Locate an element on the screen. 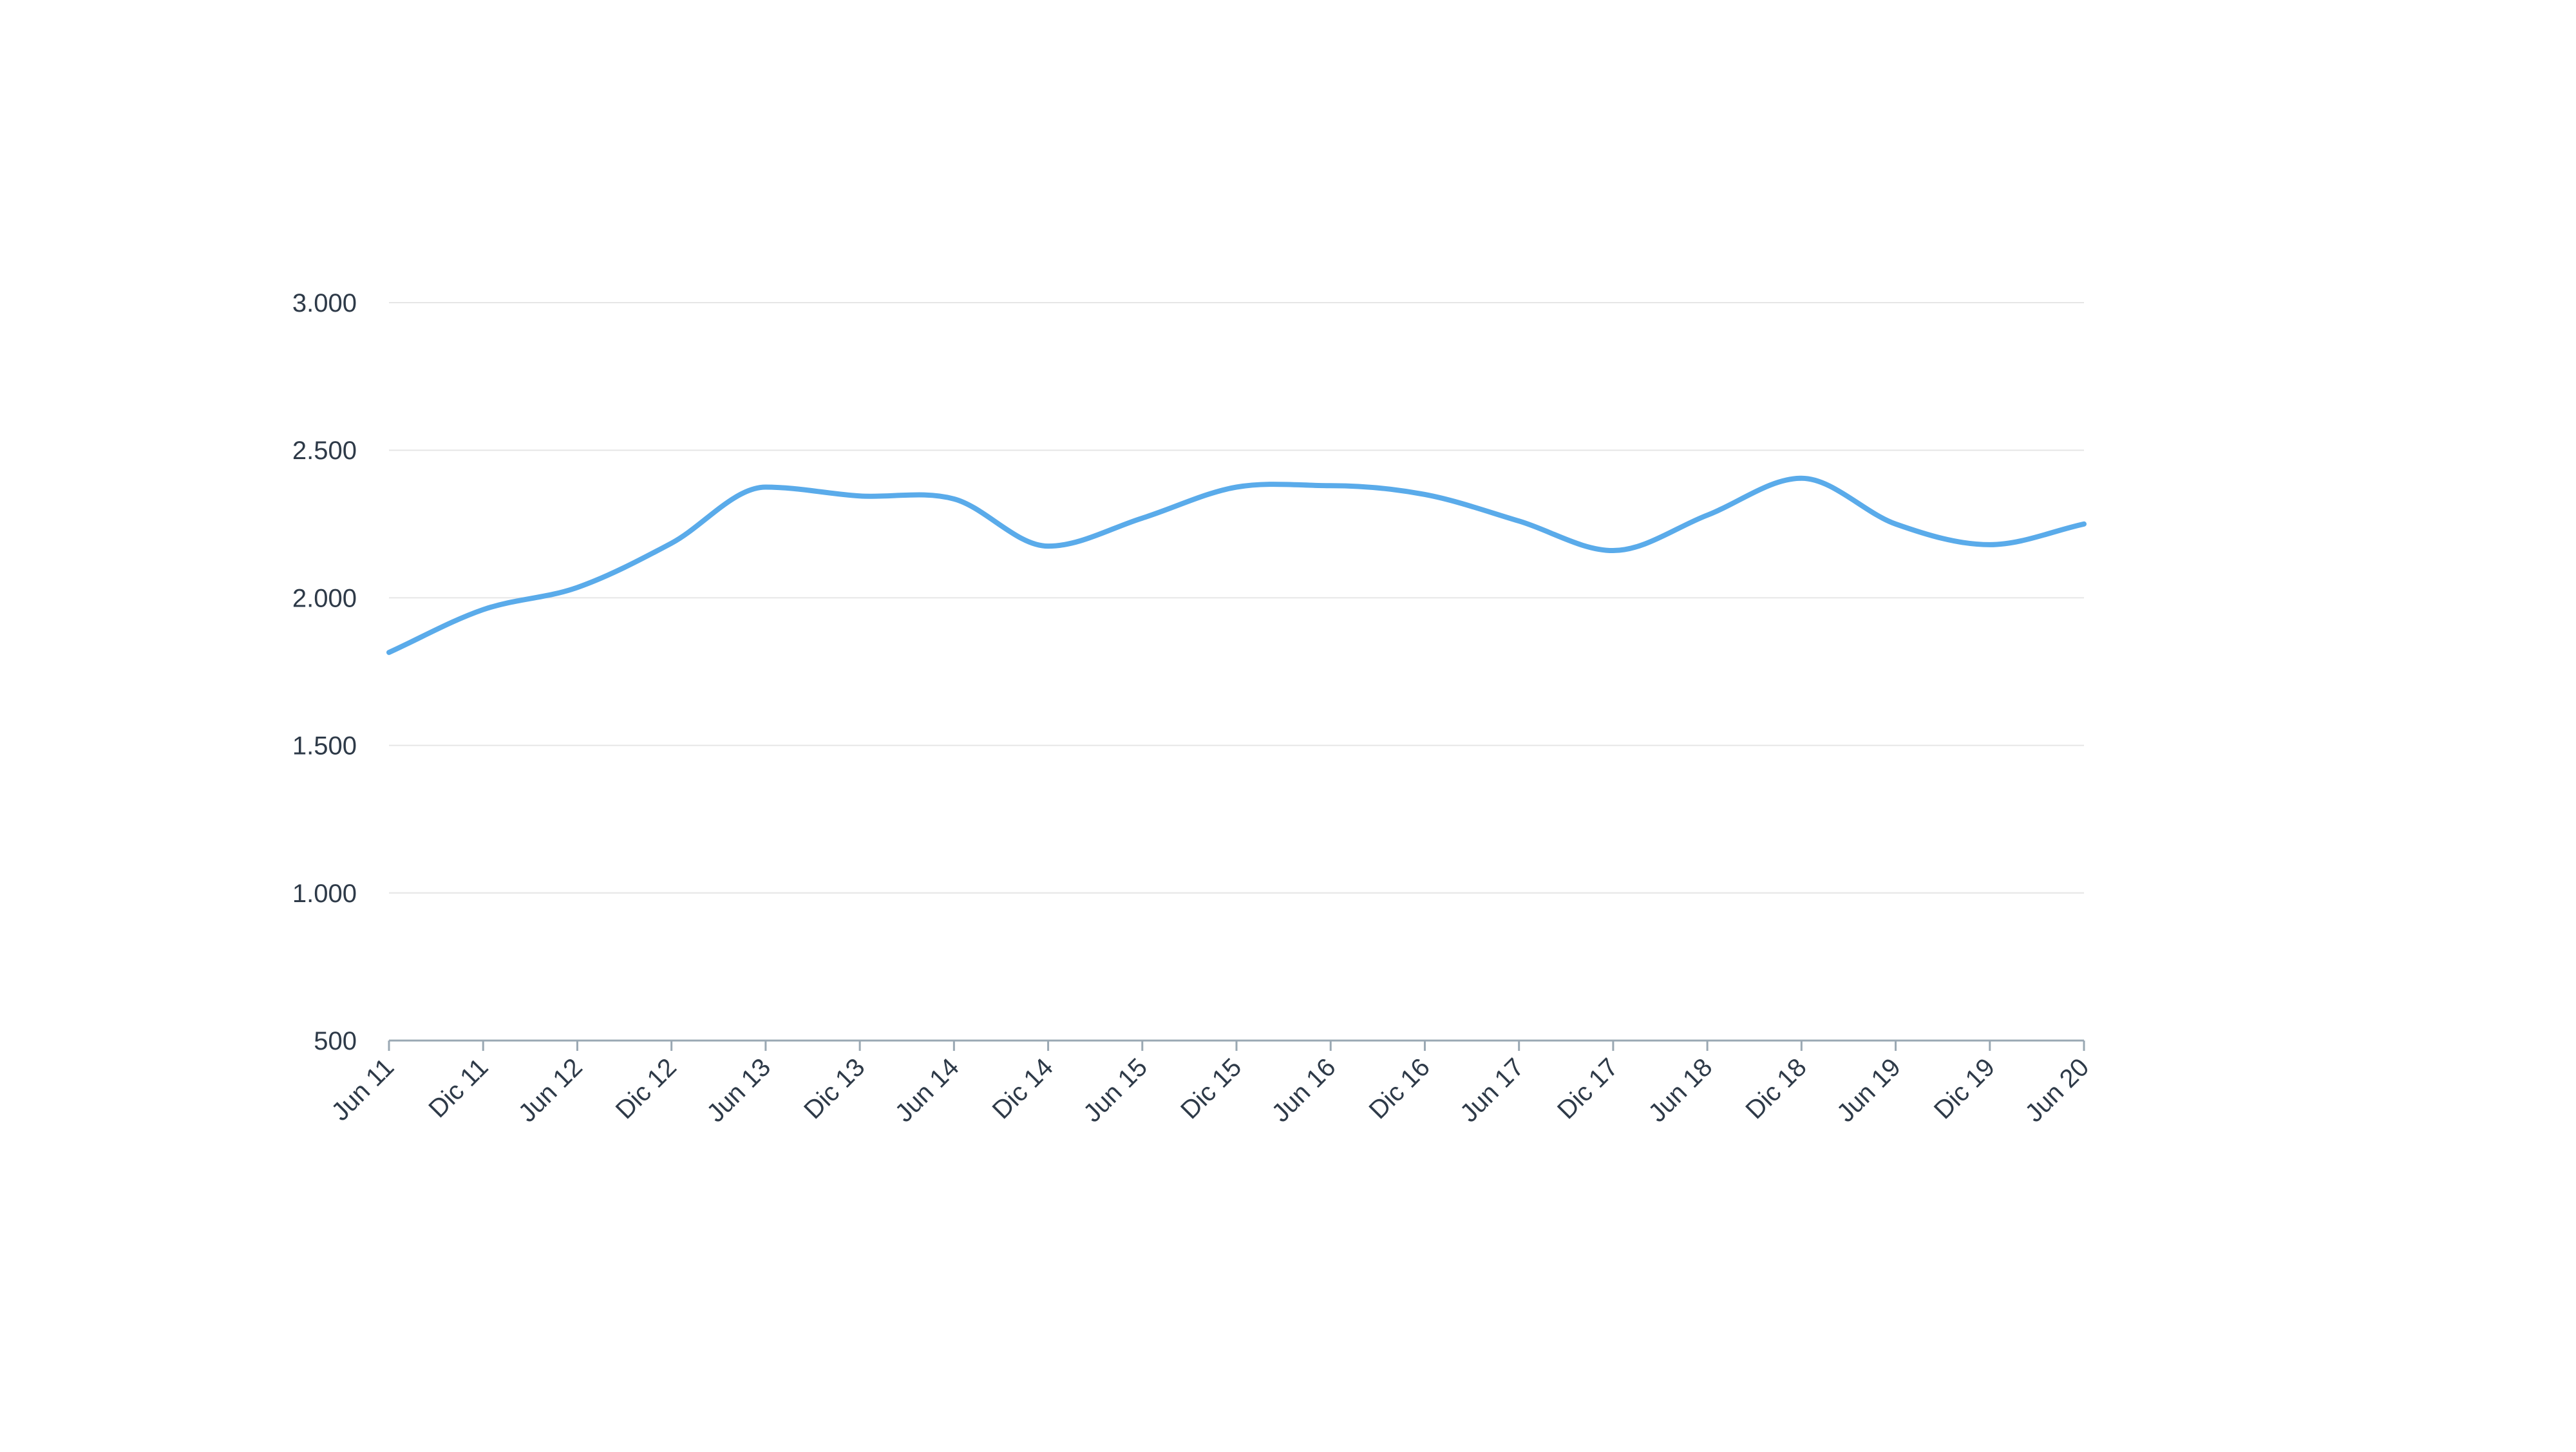 The height and width of the screenshot is (1452, 2576). x-tick-label: Jun 12 is located at coordinates (550, 1090).